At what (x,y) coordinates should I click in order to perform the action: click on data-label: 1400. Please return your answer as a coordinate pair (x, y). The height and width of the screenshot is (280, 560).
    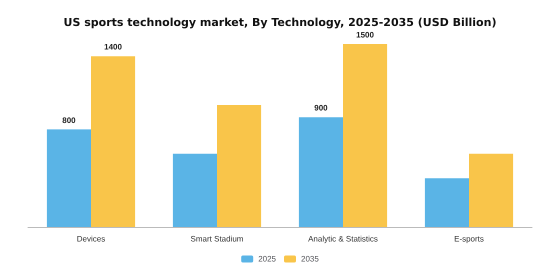
    Looking at the image, I should click on (113, 47).